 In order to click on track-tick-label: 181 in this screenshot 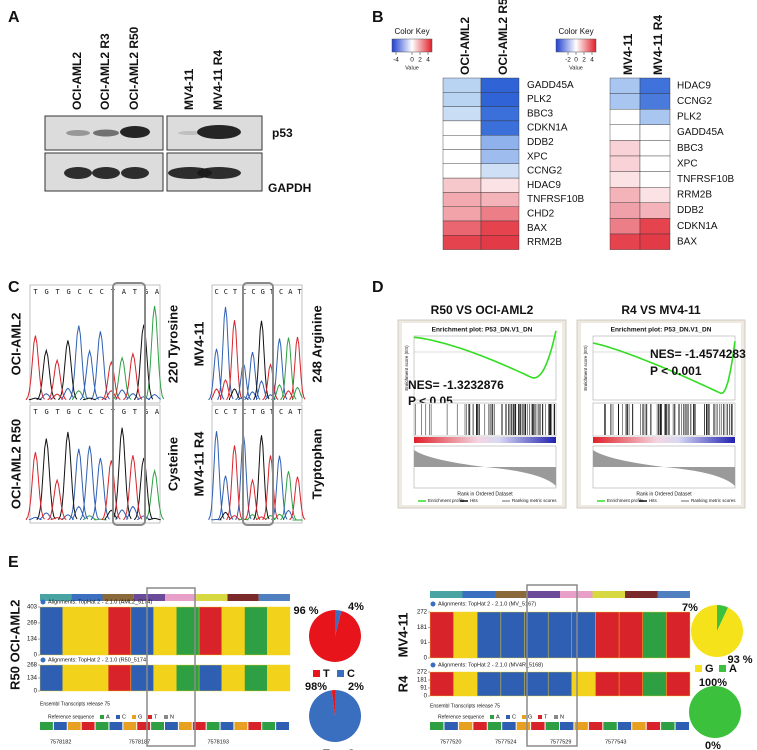, I will do `click(422, 681)`.